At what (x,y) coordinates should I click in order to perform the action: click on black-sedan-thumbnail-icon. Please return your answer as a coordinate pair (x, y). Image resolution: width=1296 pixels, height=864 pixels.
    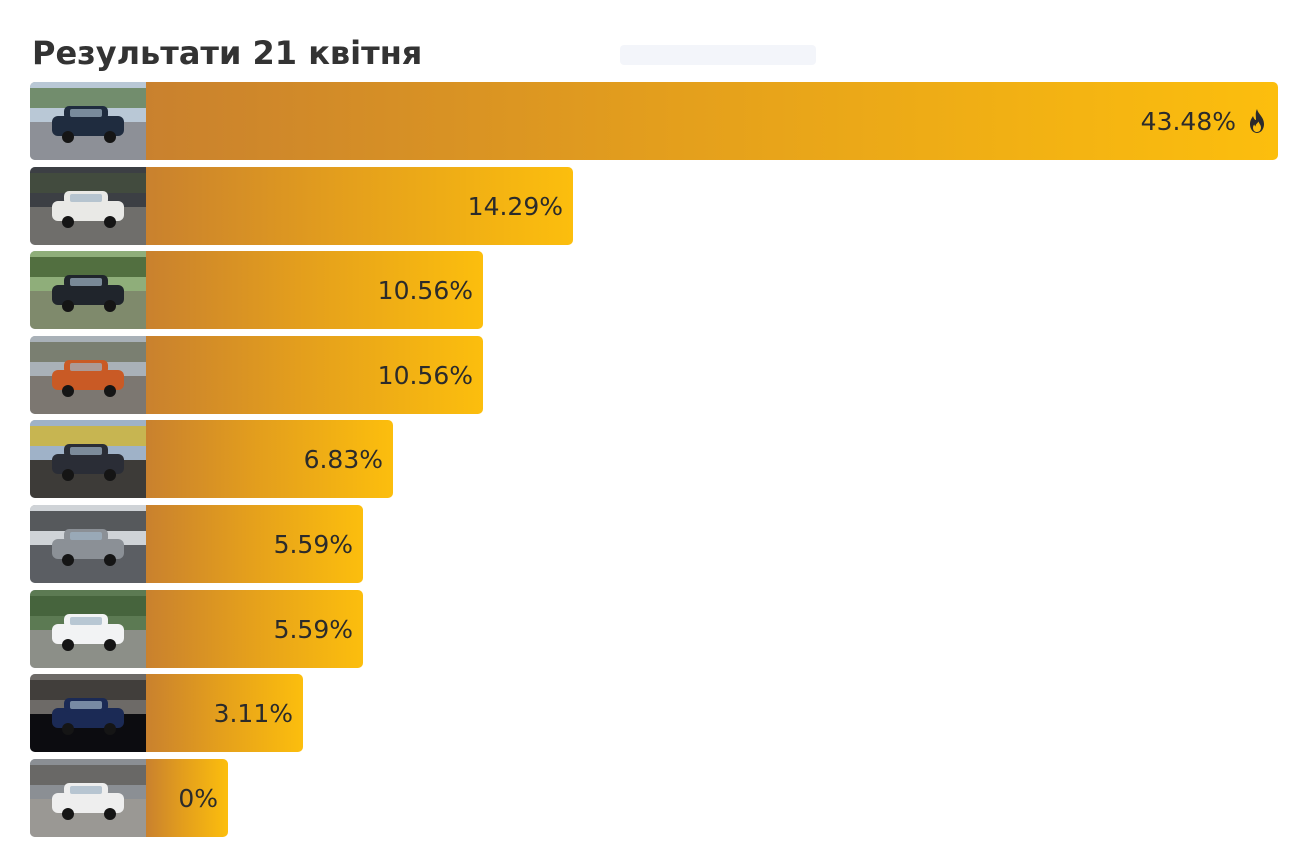
    Looking at the image, I should click on (88, 290).